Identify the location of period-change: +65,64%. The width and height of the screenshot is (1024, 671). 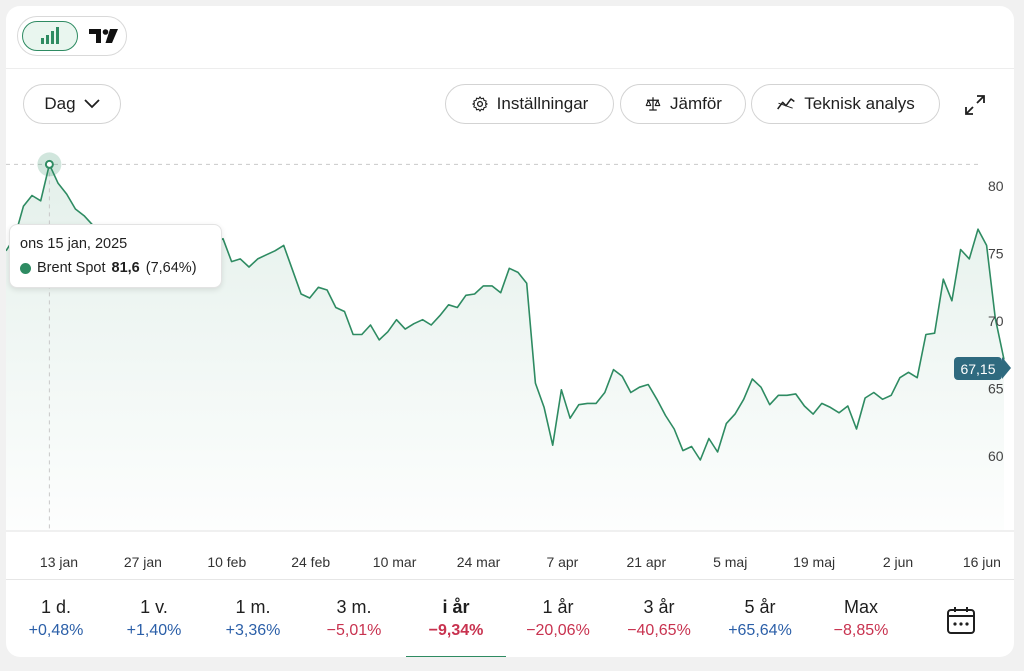
(760, 630).